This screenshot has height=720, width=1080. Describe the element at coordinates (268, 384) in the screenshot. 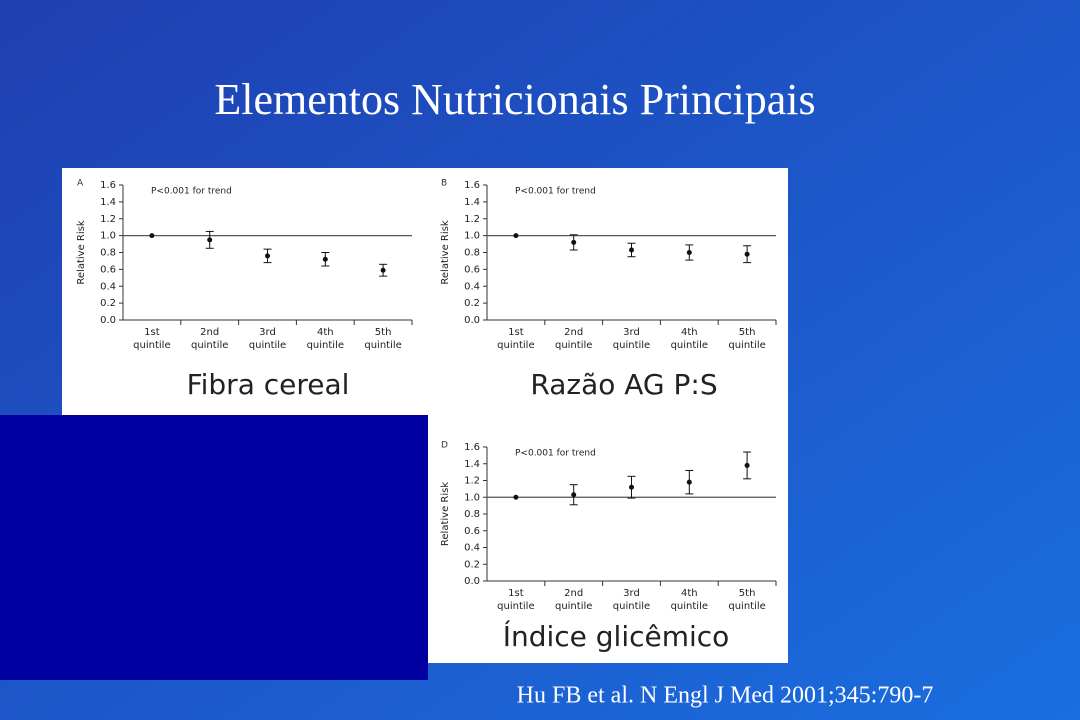

I see `caption: Fibra cereal` at that location.